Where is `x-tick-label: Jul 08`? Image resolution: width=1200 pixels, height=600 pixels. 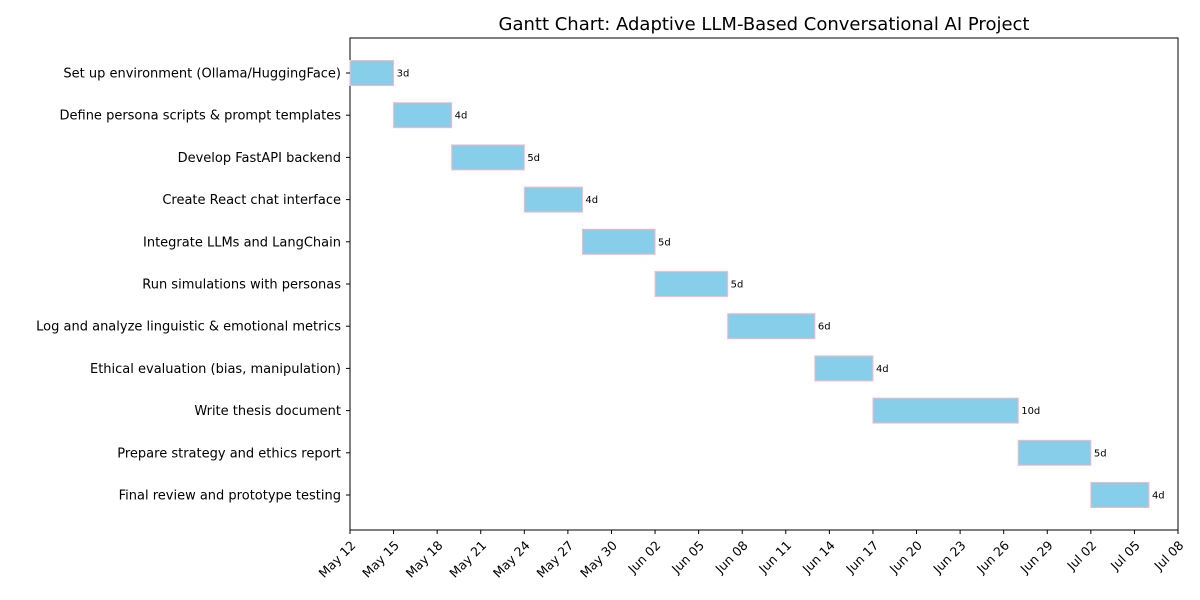 x-tick-label: Jul 08 is located at coordinates (1168, 556).